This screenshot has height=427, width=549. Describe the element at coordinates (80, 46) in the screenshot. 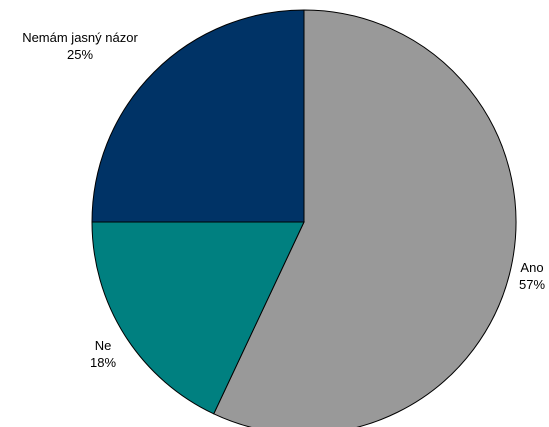

I see `slice-label-3: Nemám jasný názor 25%` at that location.